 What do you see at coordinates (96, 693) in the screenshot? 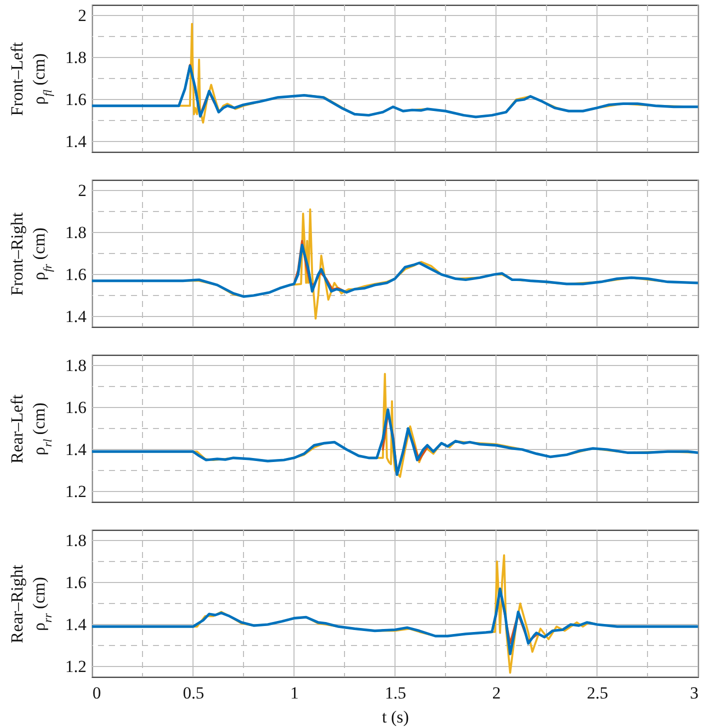
I see `x-tick-label: 0` at bounding box center [96, 693].